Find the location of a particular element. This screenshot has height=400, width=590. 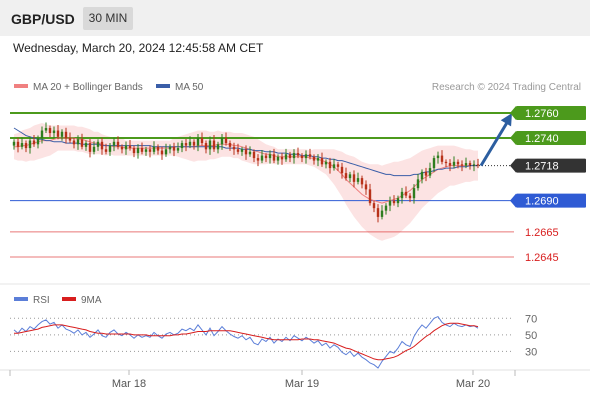

ma20-legend-label: MA 20 + Bollinger Bands is located at coordinates (88, 87).